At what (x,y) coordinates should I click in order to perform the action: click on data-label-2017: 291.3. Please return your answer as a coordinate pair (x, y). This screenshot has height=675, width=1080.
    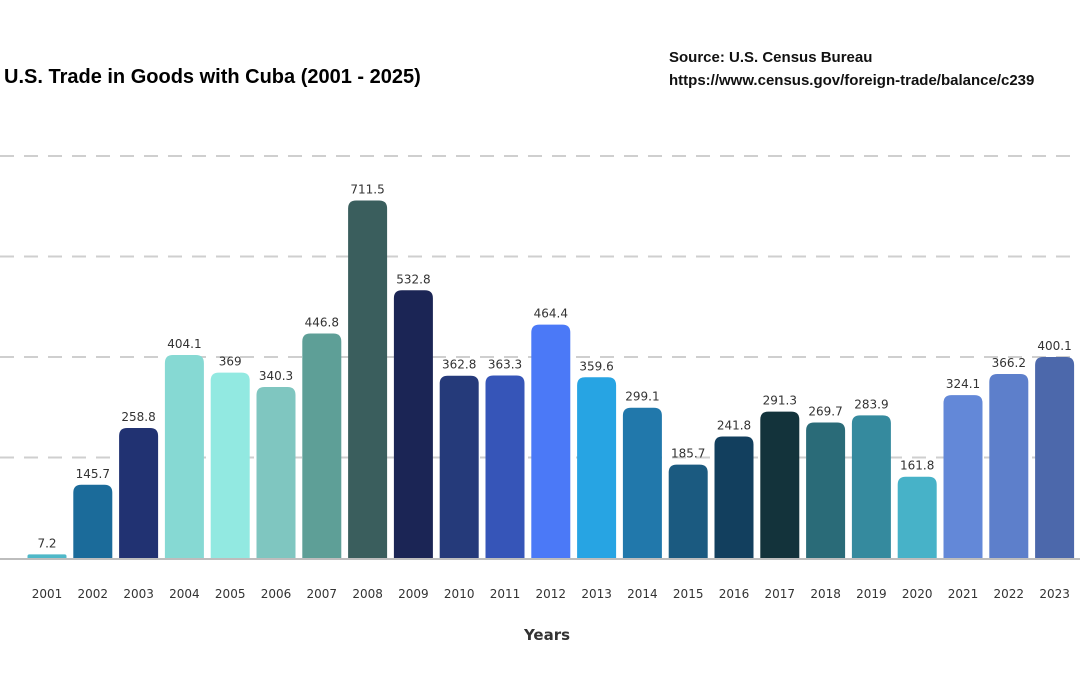
    Looking at the image, I should click on (780, 401).